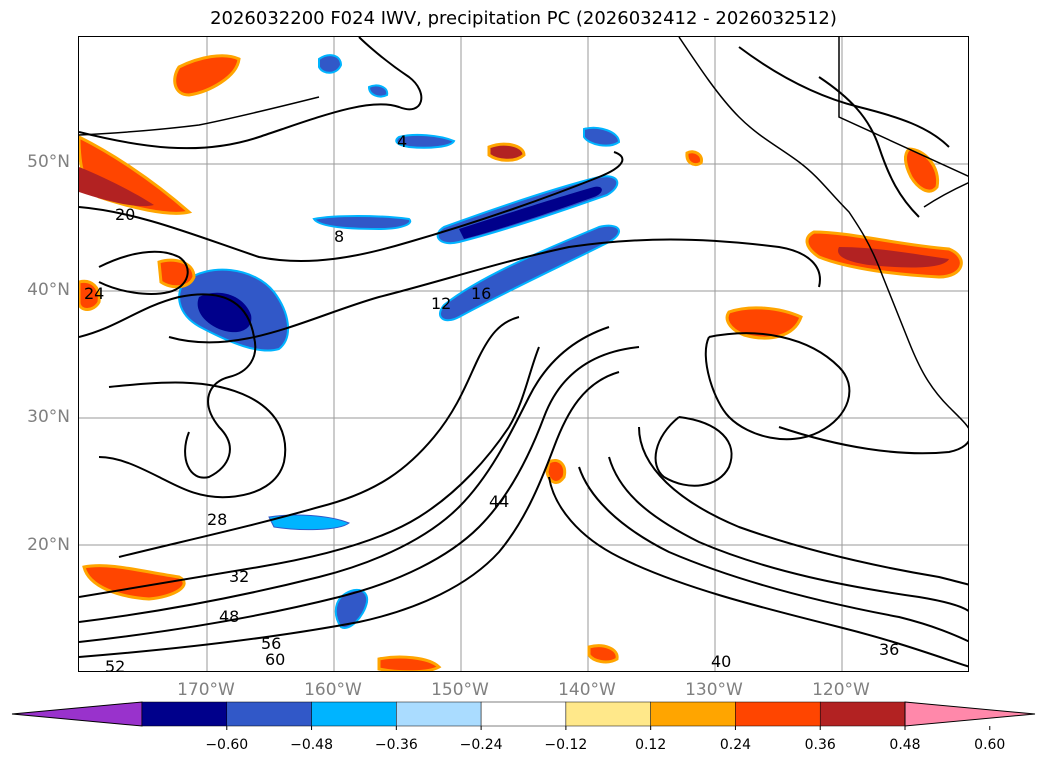  Describe the element at coordinates (271, 643) in the screenshot. I see `contour-label-56: 56` at that location.